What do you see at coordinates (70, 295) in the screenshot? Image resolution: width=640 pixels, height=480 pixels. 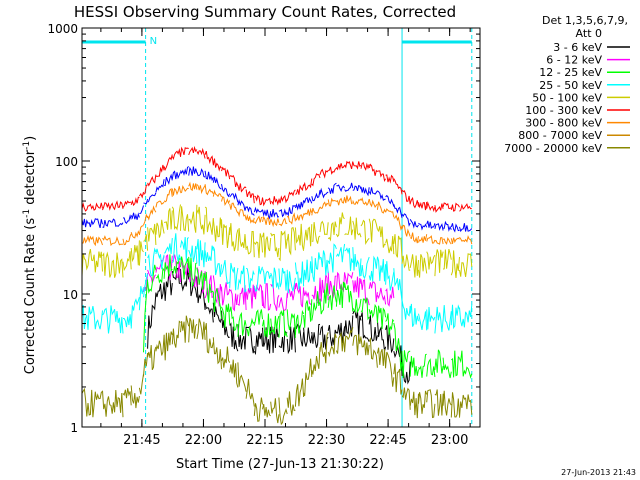 I see `y-tick-label-1: 10` at bounding box center [70, 295].